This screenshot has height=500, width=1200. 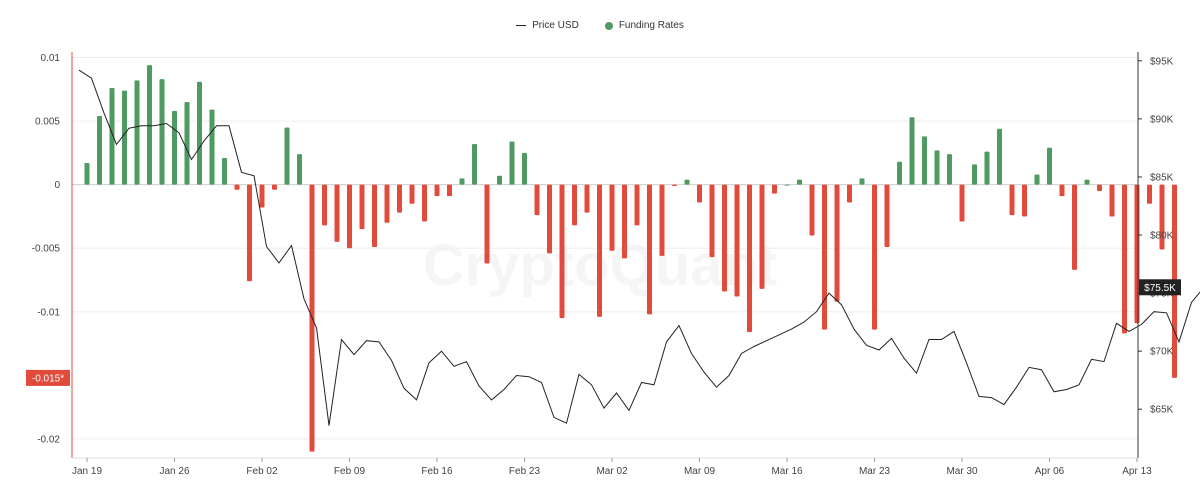 I want to click on price-line-swatch, so click(x=521, y=25).